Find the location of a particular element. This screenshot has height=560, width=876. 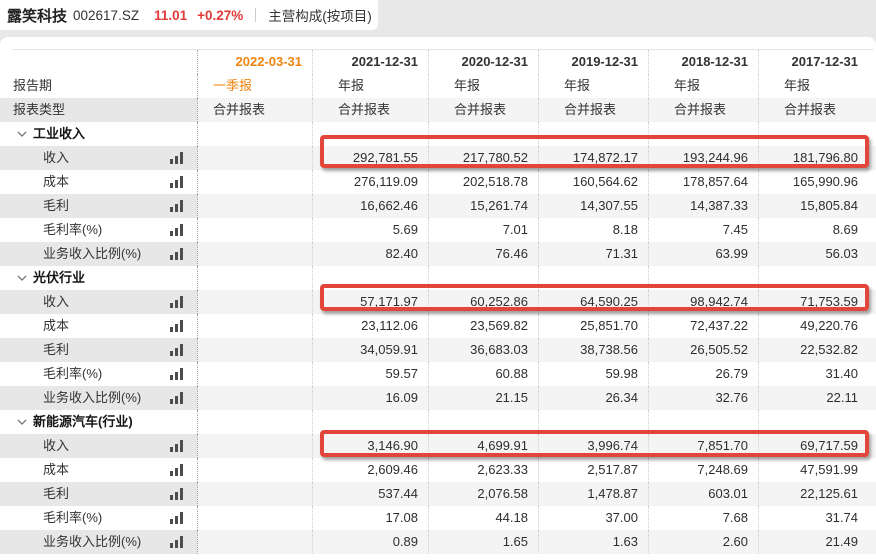

value-cell: 22,125.61 is located at coordinates (813, 494).